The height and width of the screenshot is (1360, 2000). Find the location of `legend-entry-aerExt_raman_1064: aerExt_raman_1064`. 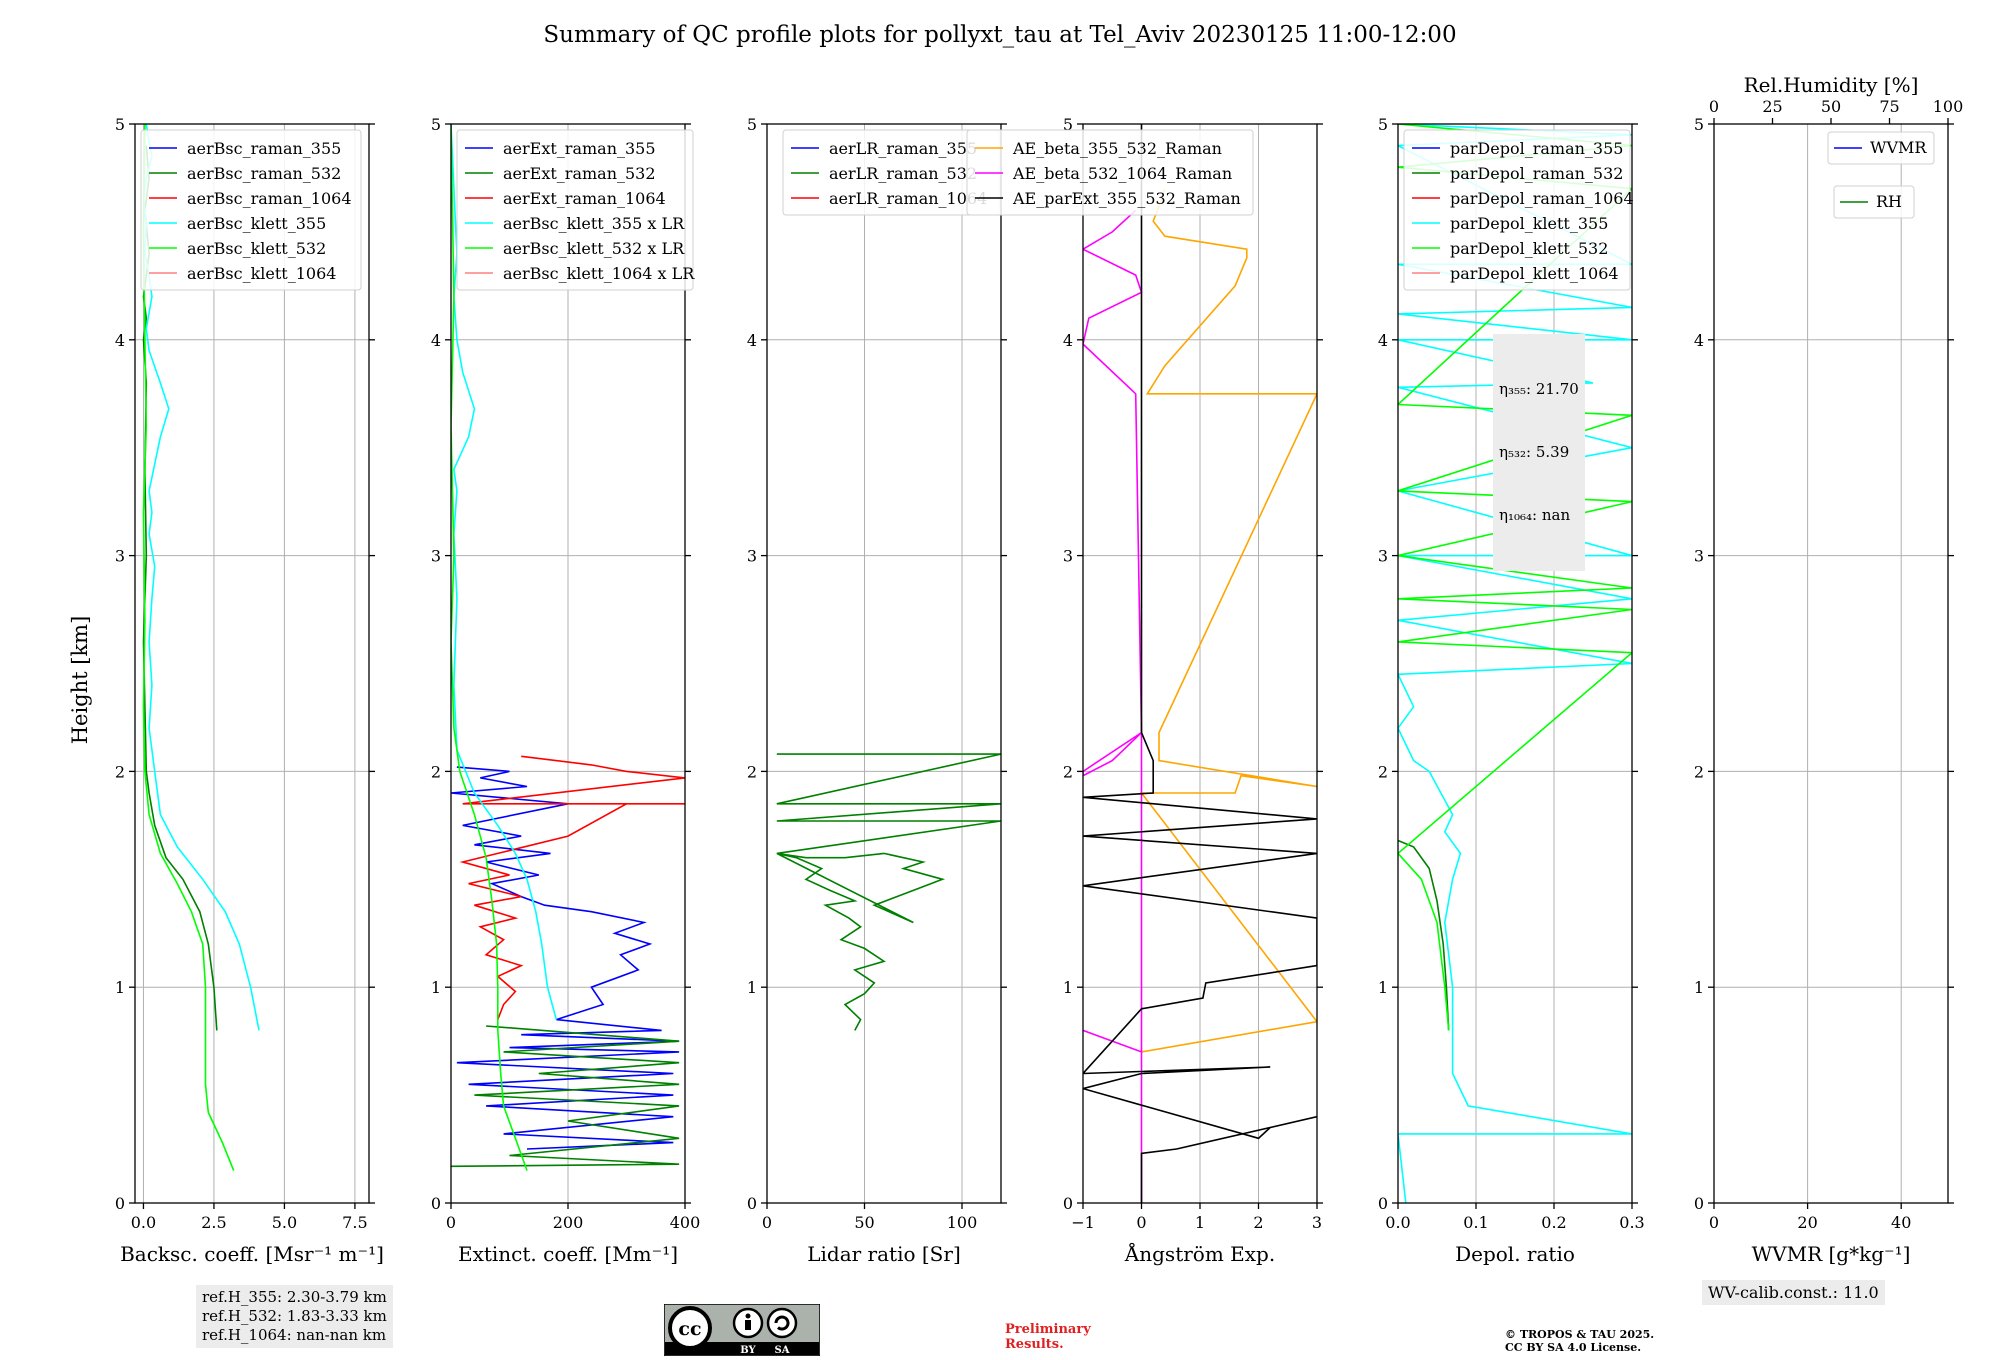

legend-entry-aerExt_raman_1064: aerExt_raman_1064 is located at coordinates (584, 198).